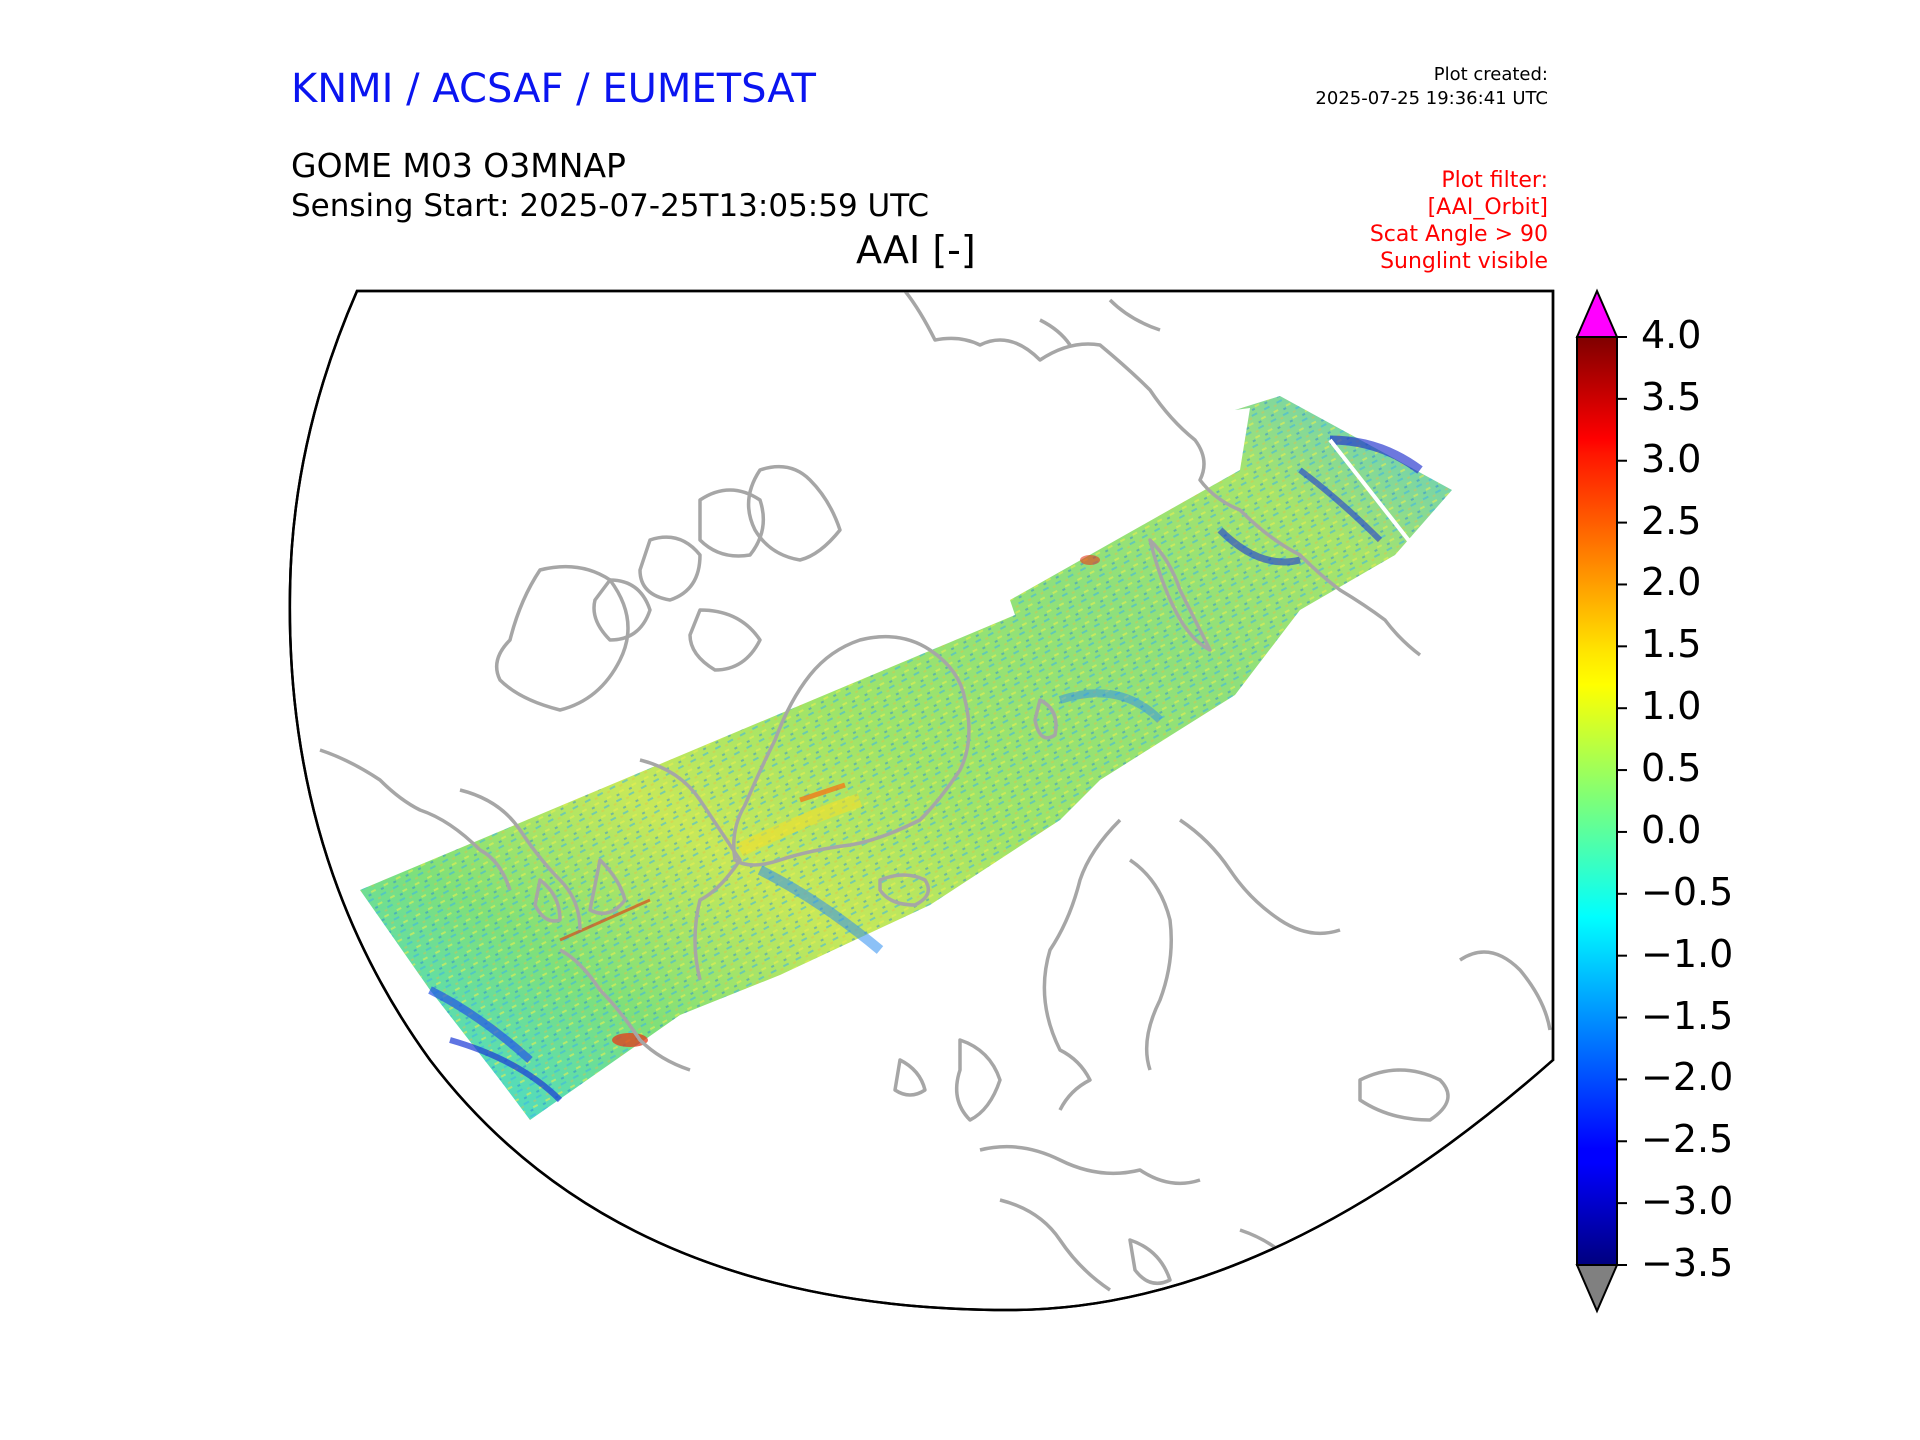  What do you see at coordinates (1487, 207) in the screenshot?
I see `filter-orbit: [AAI_Orbit]` at bounding box center [1487, 207].